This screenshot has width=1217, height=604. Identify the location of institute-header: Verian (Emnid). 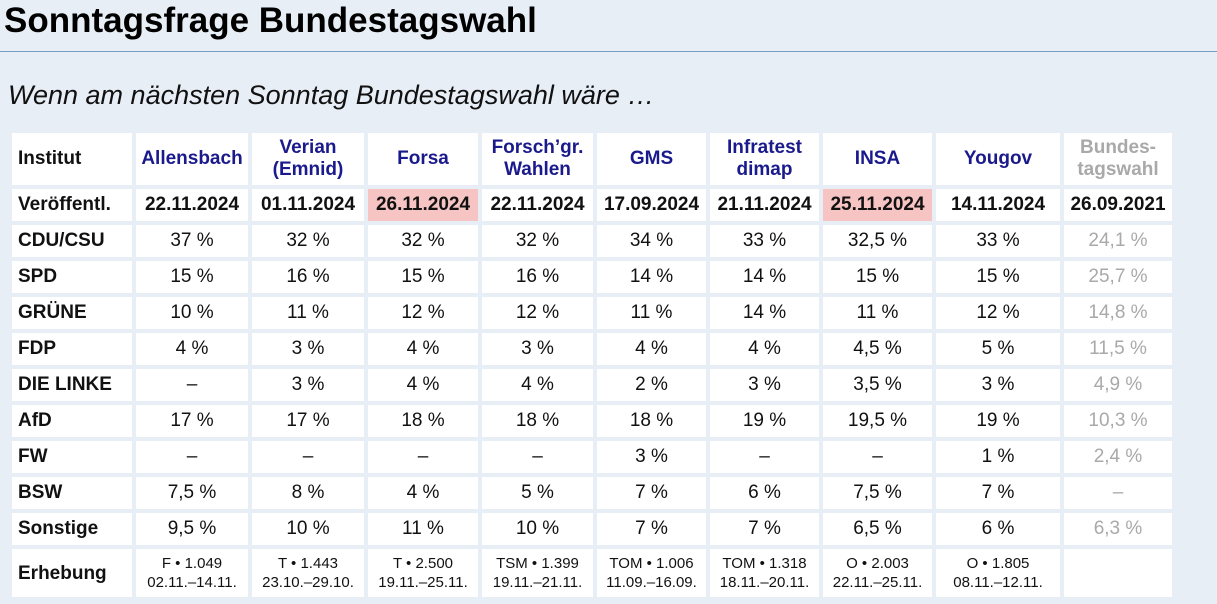
(308, 159).